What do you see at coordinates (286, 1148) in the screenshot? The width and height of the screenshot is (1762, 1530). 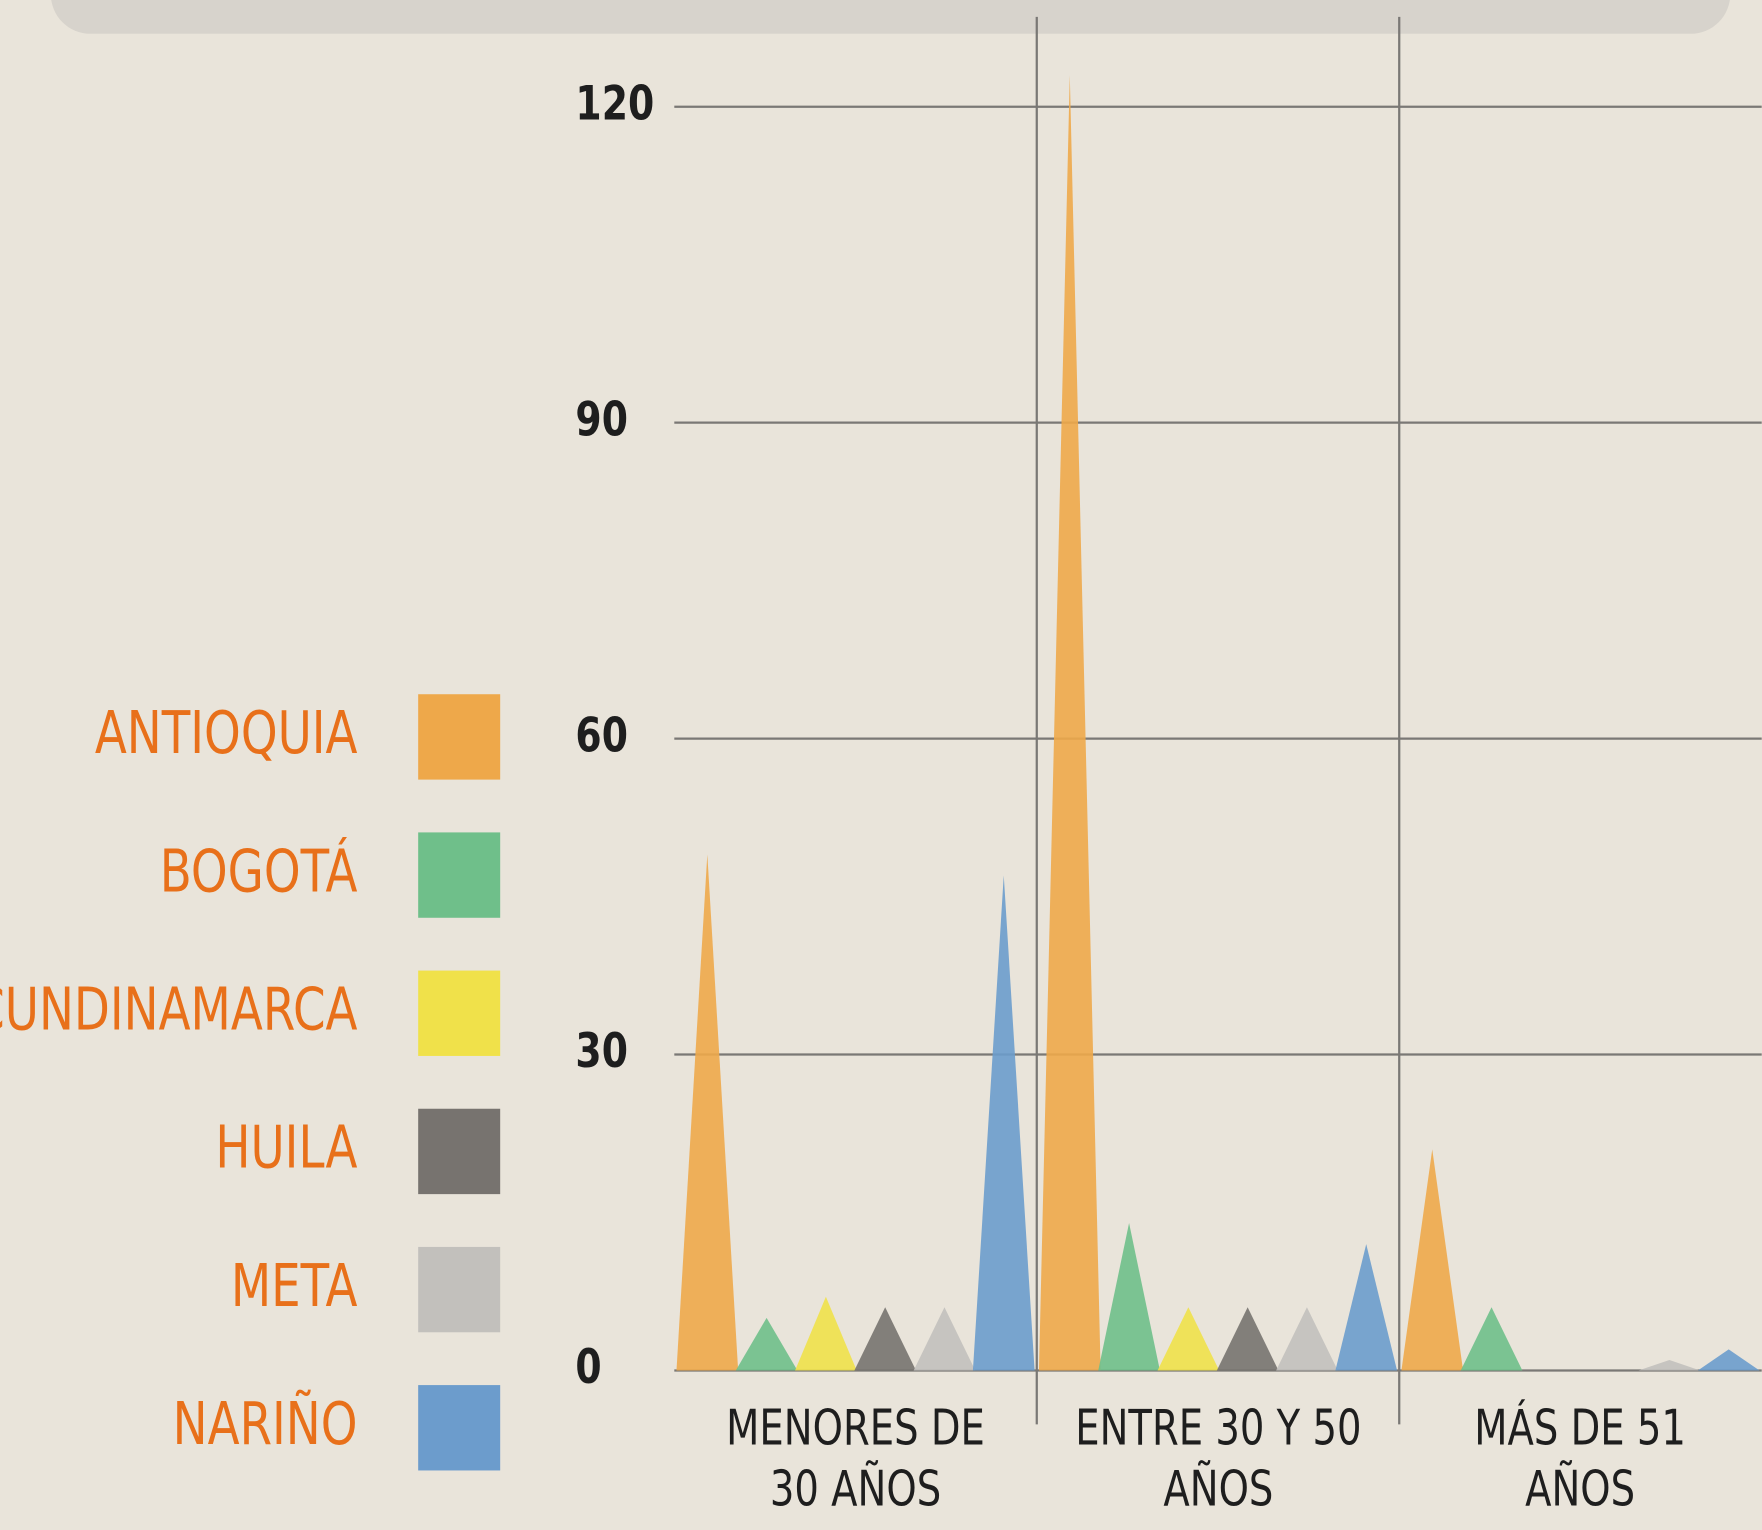 I see `legend-label: HUILA` at bounding box center [286, 1148].